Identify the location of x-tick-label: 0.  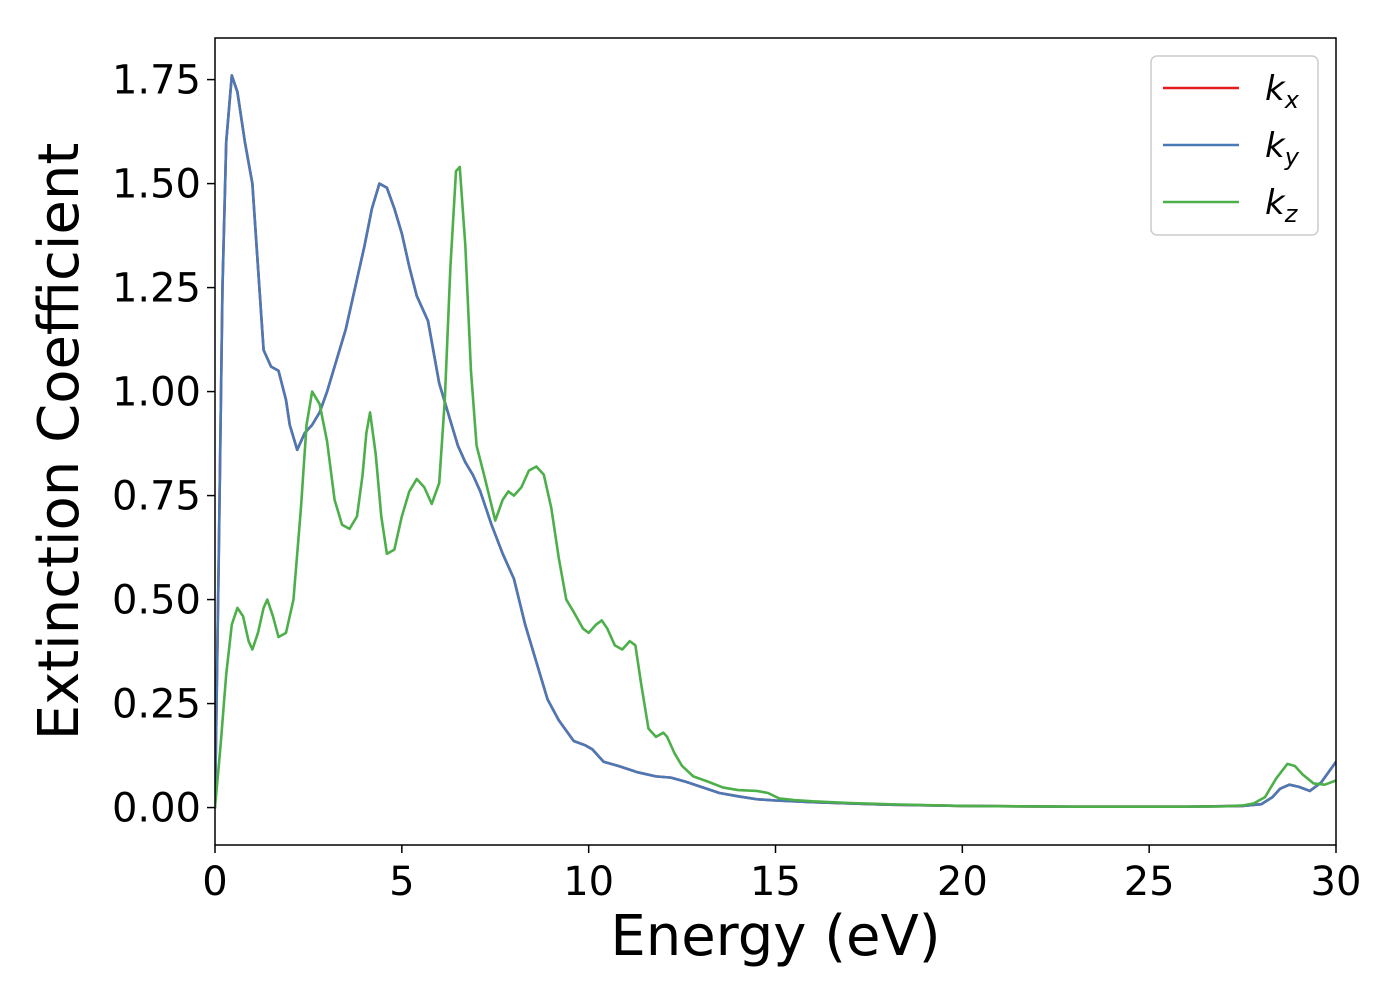
(214, 882).